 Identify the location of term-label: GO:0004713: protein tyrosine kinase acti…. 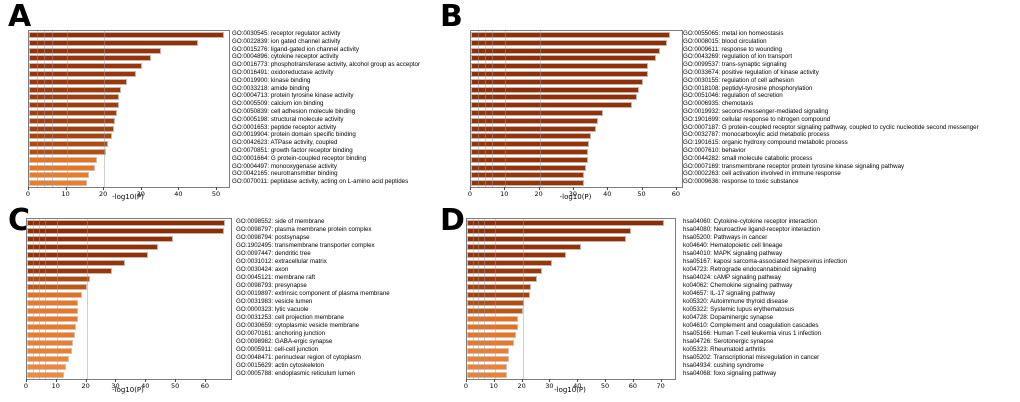
(293, 96).